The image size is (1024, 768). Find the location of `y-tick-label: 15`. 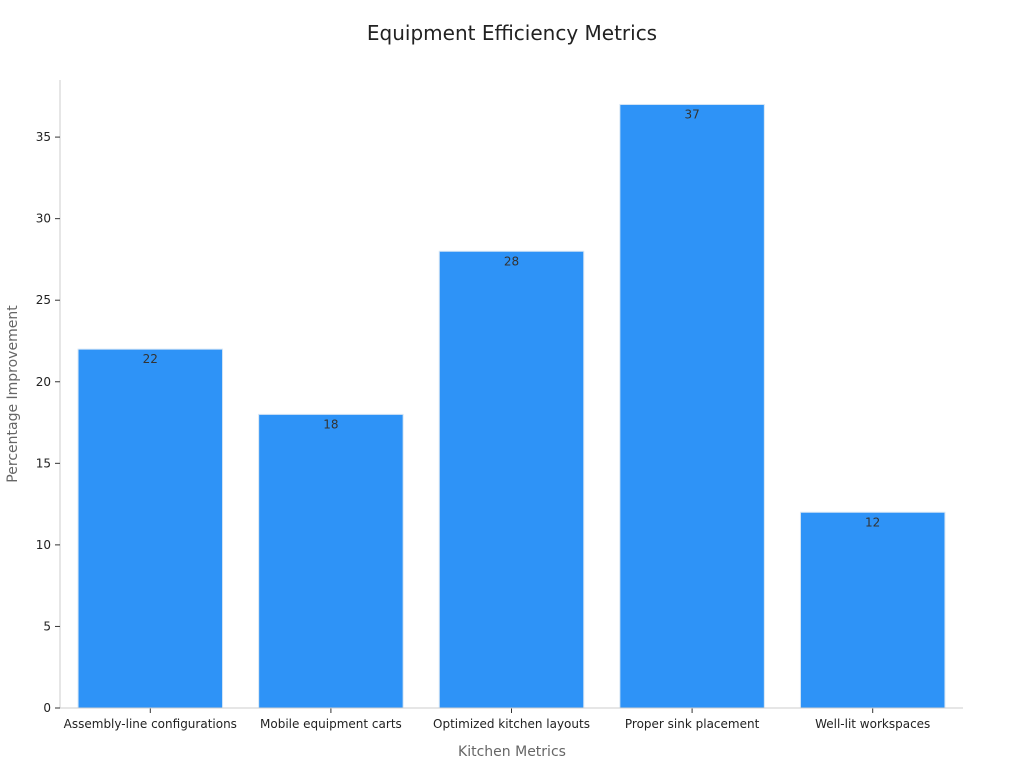

y-tick-label: 15 is located at coordinates (43, 463).